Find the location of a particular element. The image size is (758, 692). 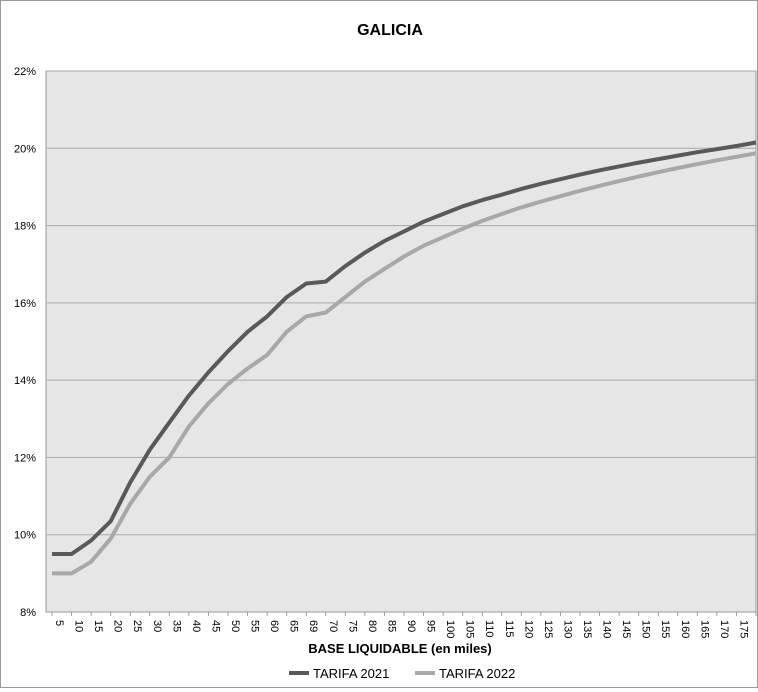

x-tick-label: 155 is located at coordinates (665, 629).